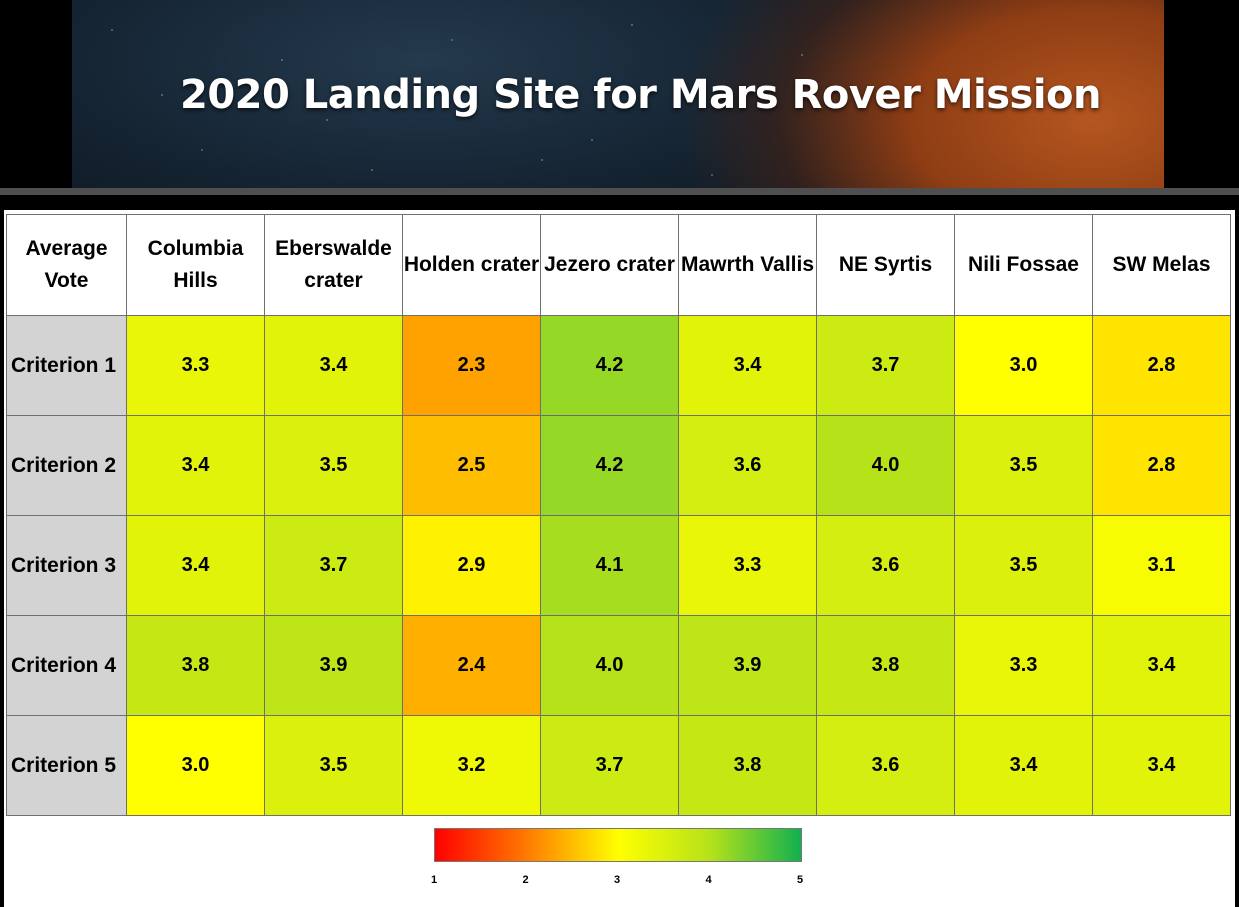  Describe the element at coordinates (609, 565) in the screenshot. I see `heatmap-cell: 4.1` at that location.